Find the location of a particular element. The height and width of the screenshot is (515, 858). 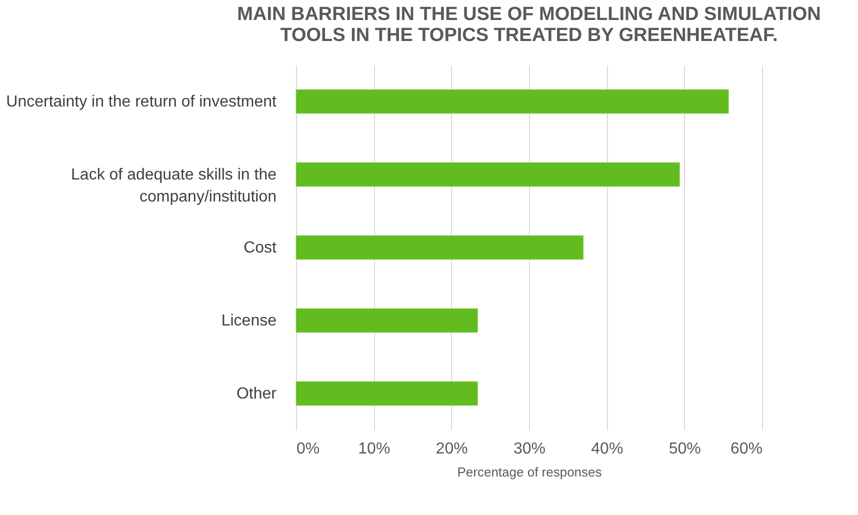

x-tick-label: 60% is located at coordinates (746, 449).